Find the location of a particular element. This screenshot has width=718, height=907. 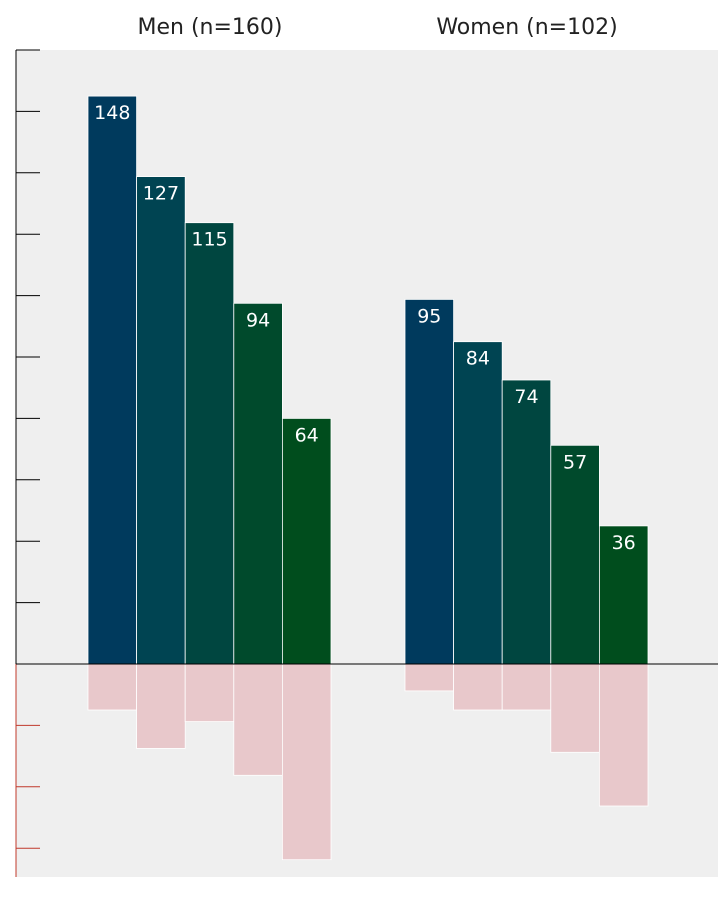

y-axis-ticks is located at coordinates (28, 449).